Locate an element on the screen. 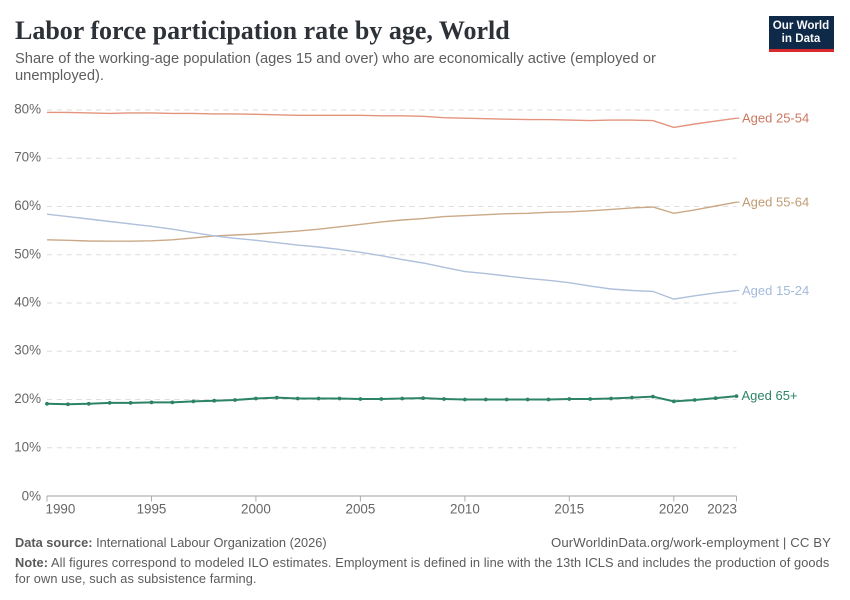 The height and width of the screenshot is (600, 850). svg-text: 1990 is located at coordinates (61, 509).